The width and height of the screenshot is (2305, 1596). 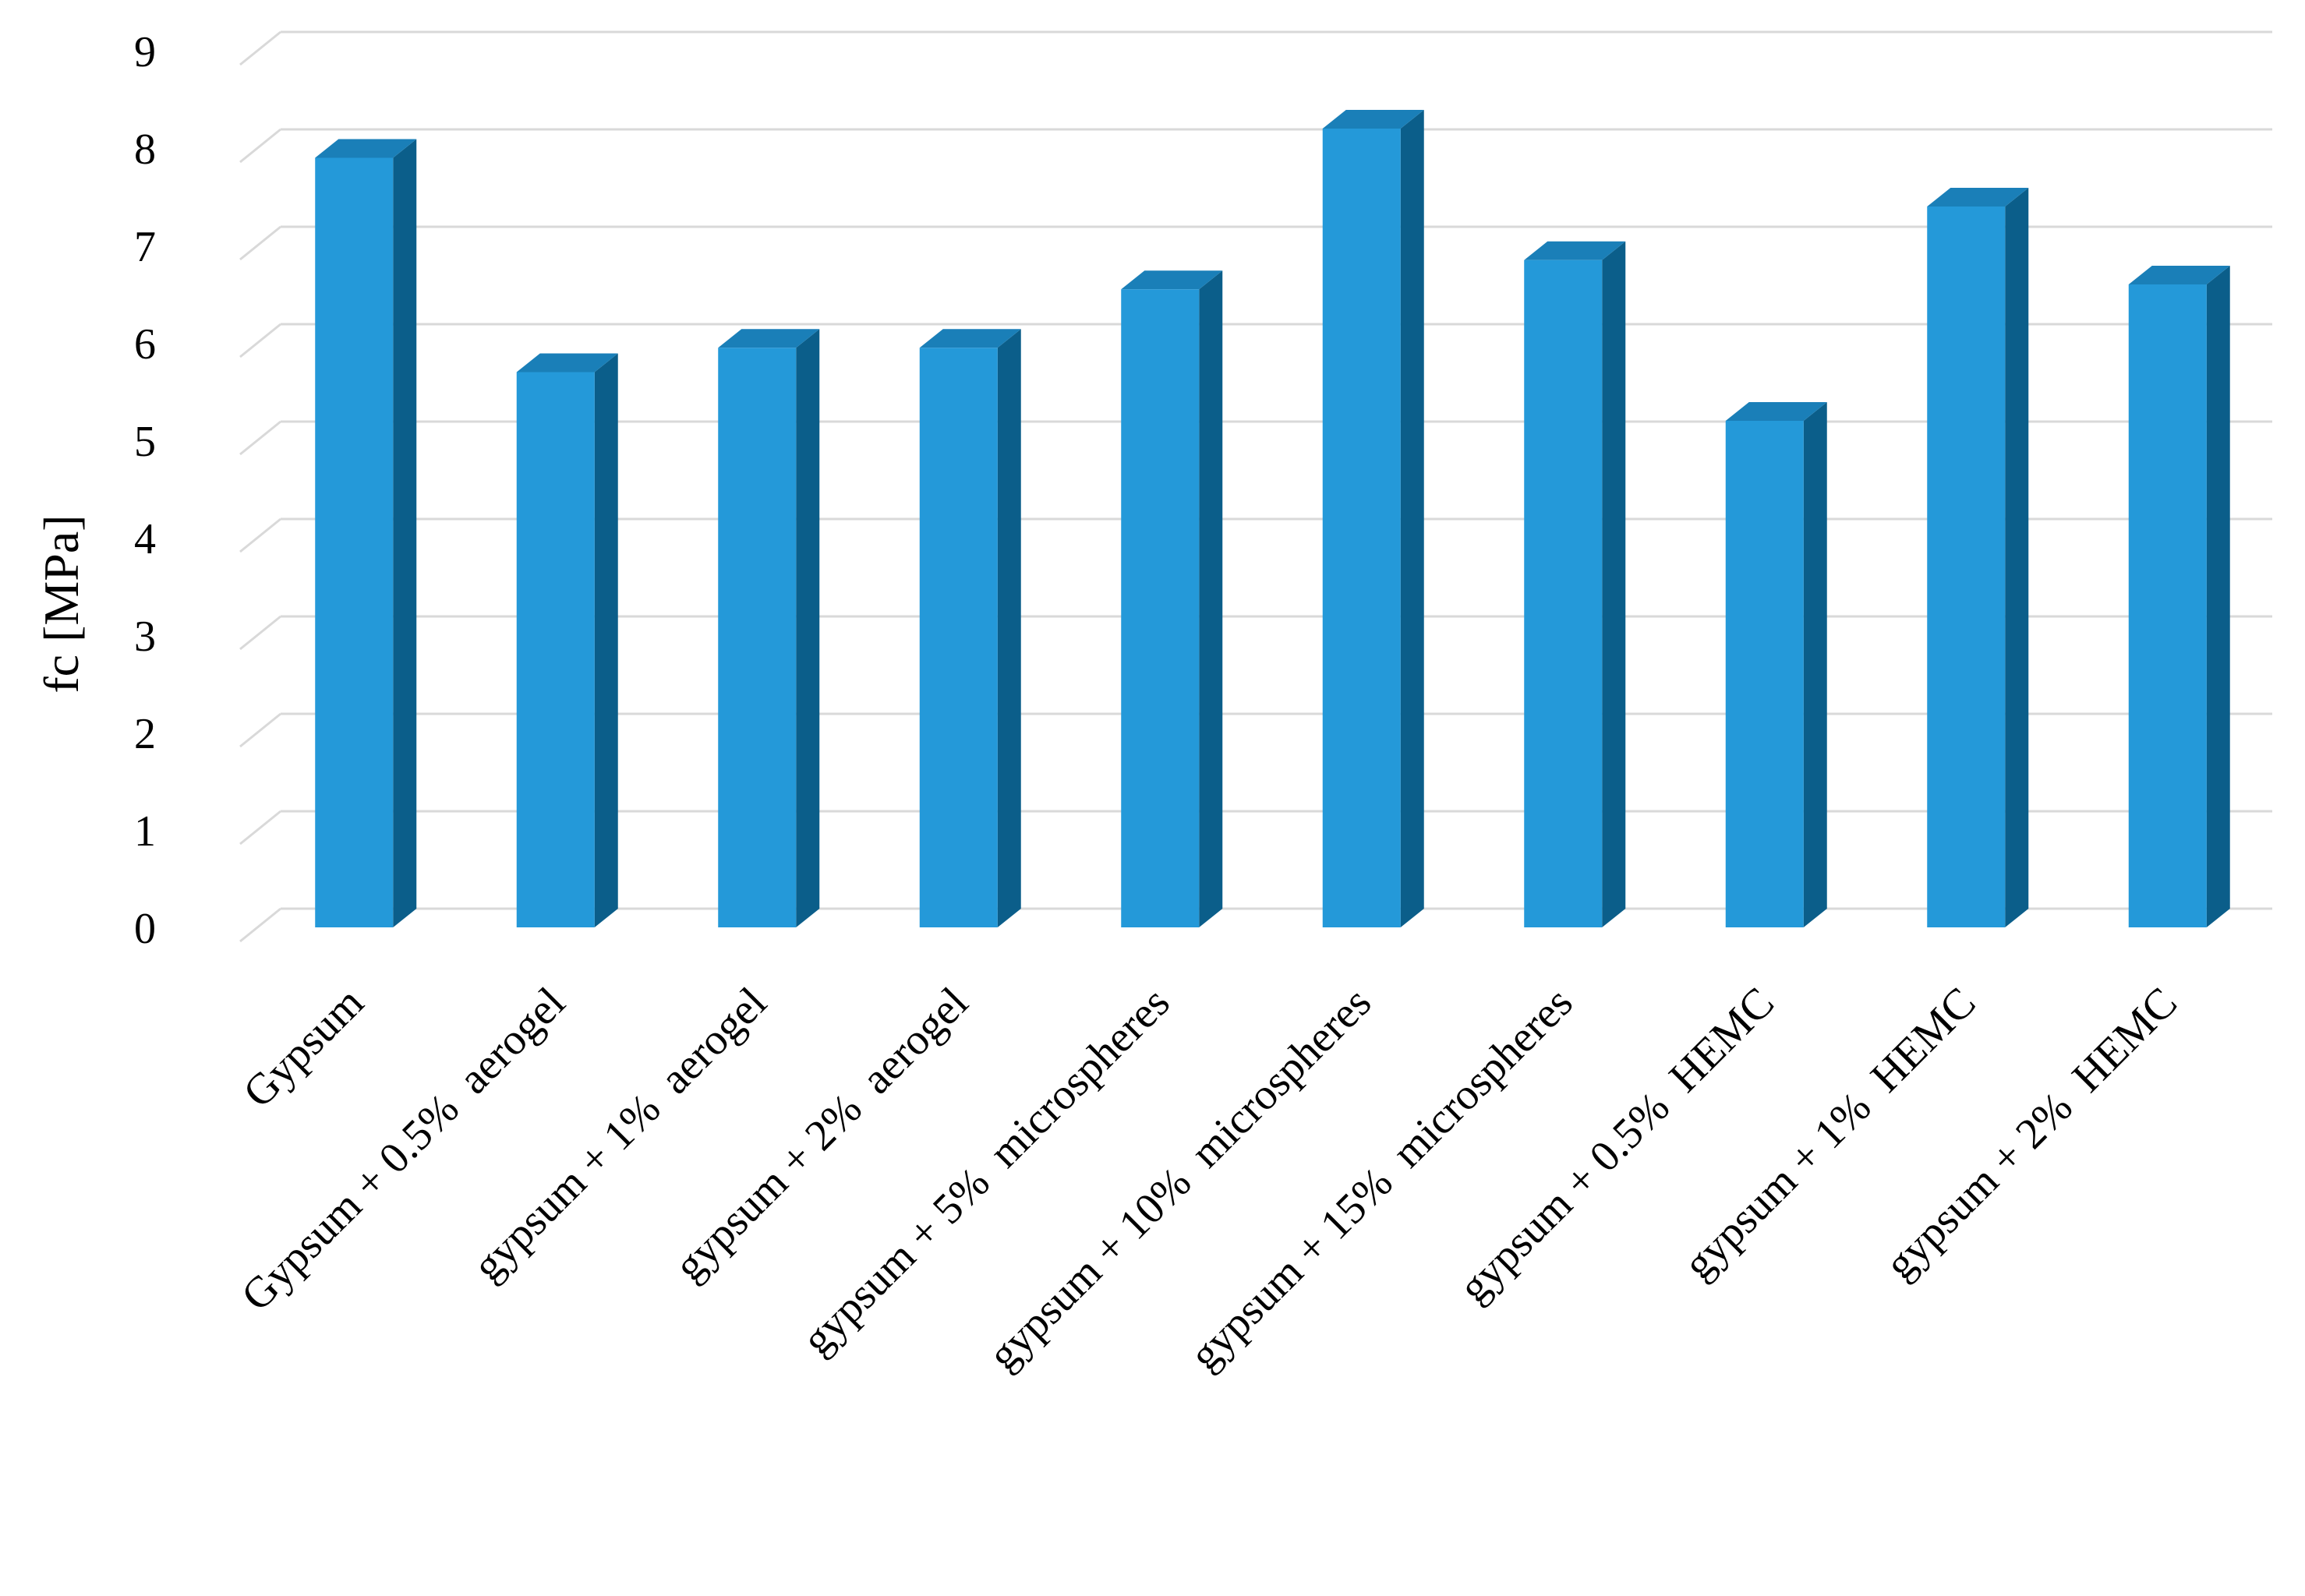 I want to click on x-category-label: Gypsum, so click(x=303, y=1047).